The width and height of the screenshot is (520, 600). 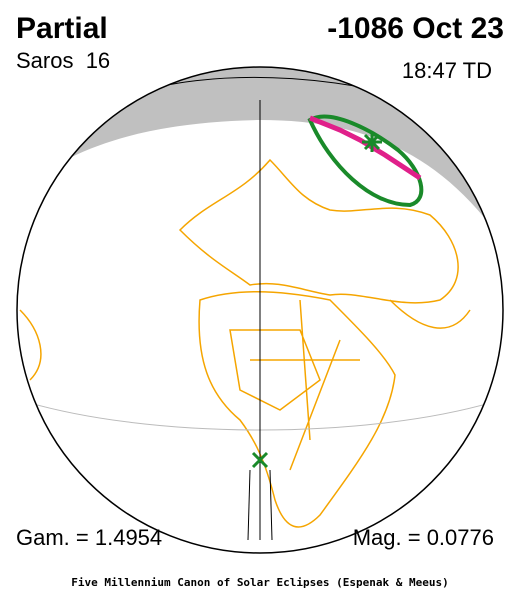 I want to click on borders-edge, so click(x=245, y=340).